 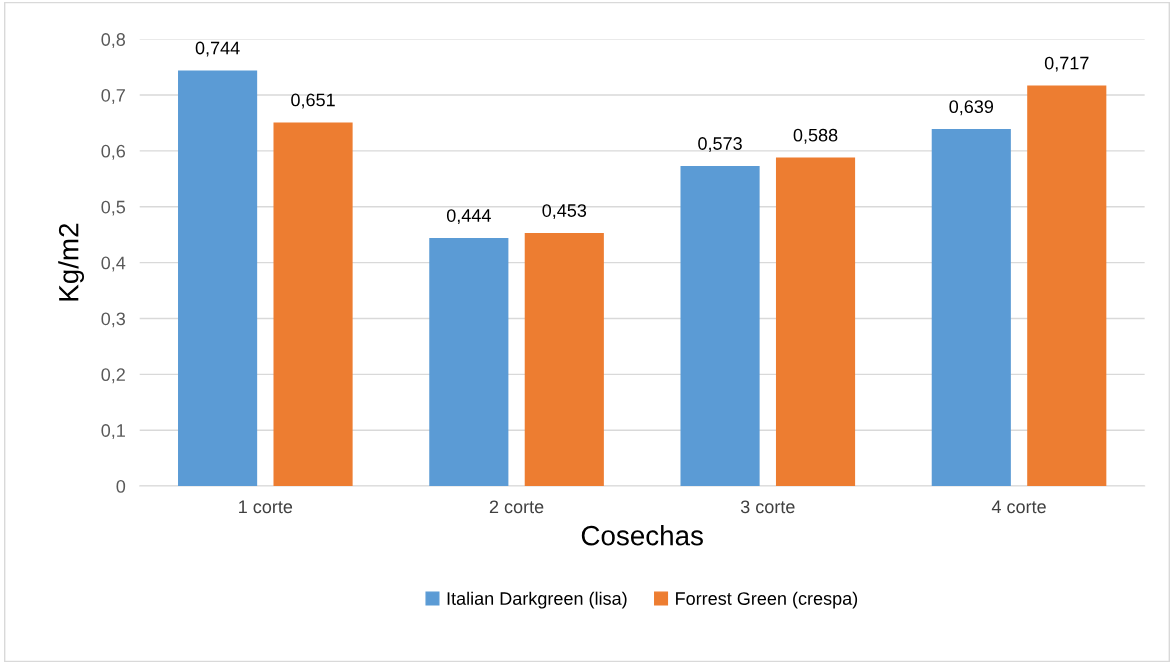 I want to click on x-tick-label: 2 corte, so click(x=516, y=507).